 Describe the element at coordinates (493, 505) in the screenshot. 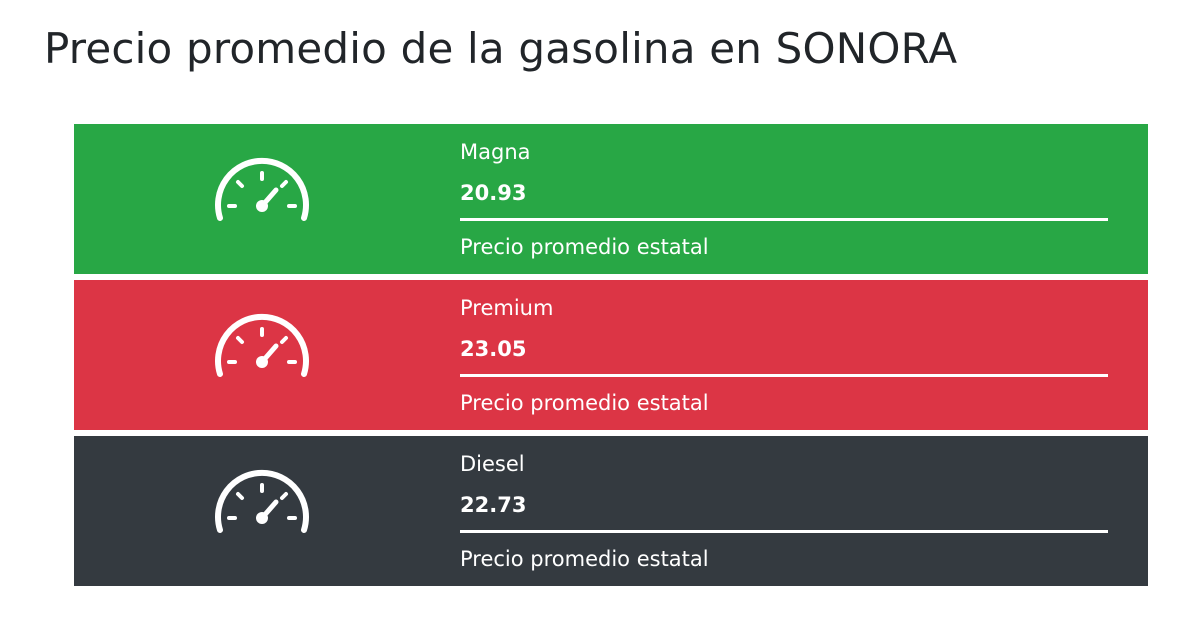

I see `fuel-price: 22.73` at that location.